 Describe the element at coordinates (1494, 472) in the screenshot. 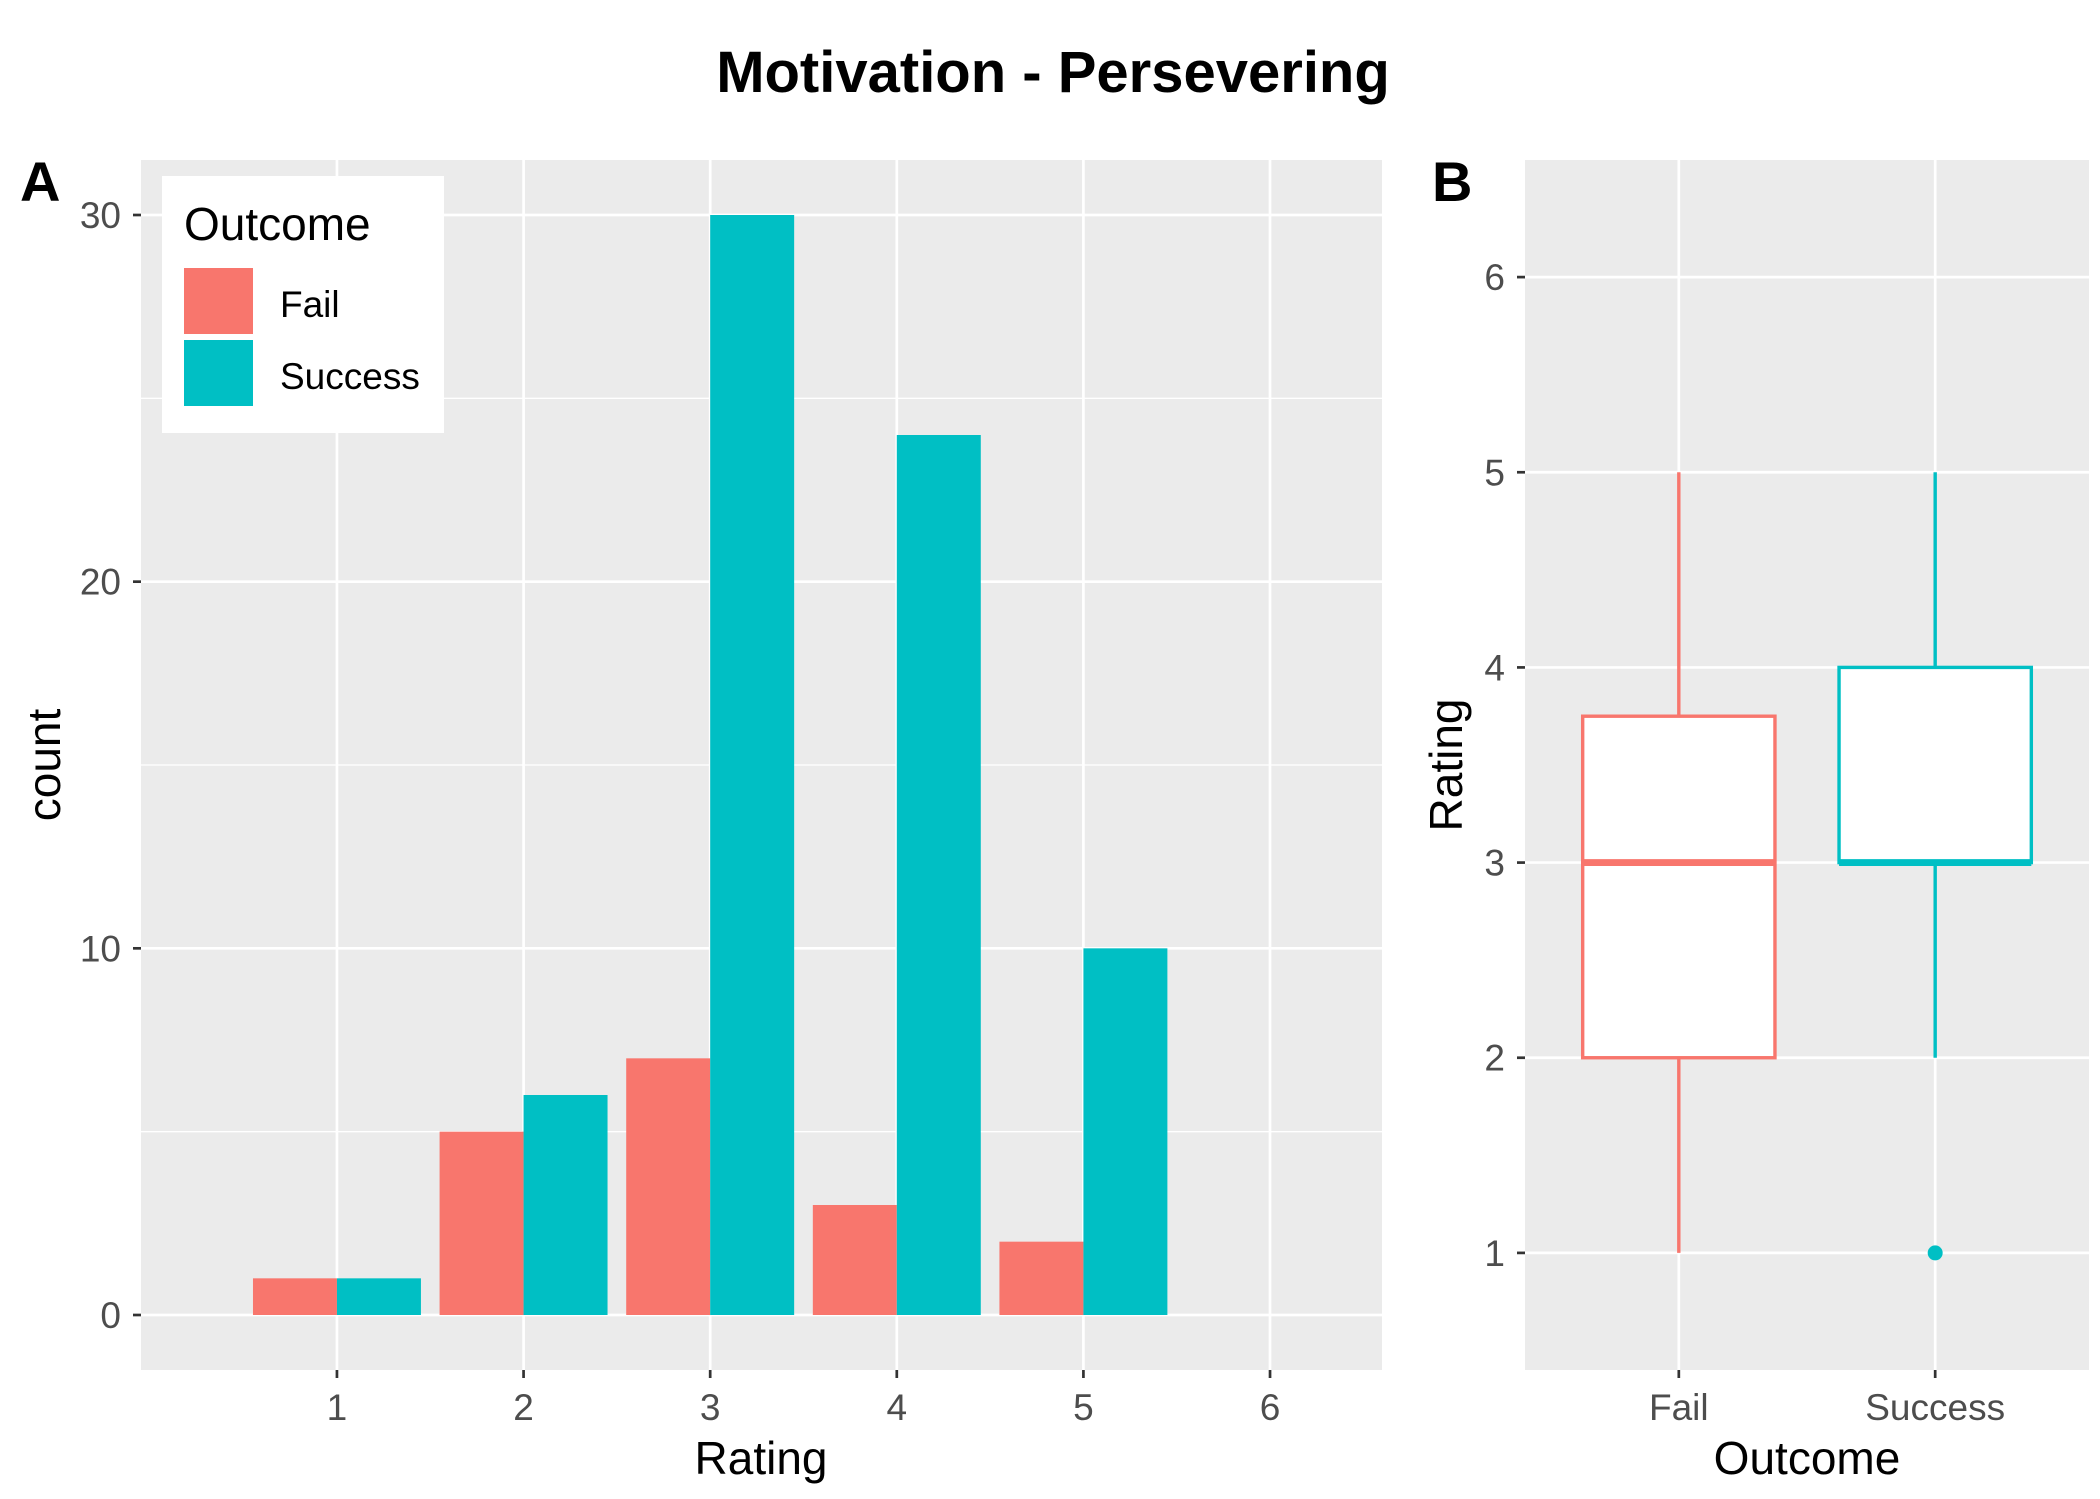

I see `y-tick-label: 5` at that location.